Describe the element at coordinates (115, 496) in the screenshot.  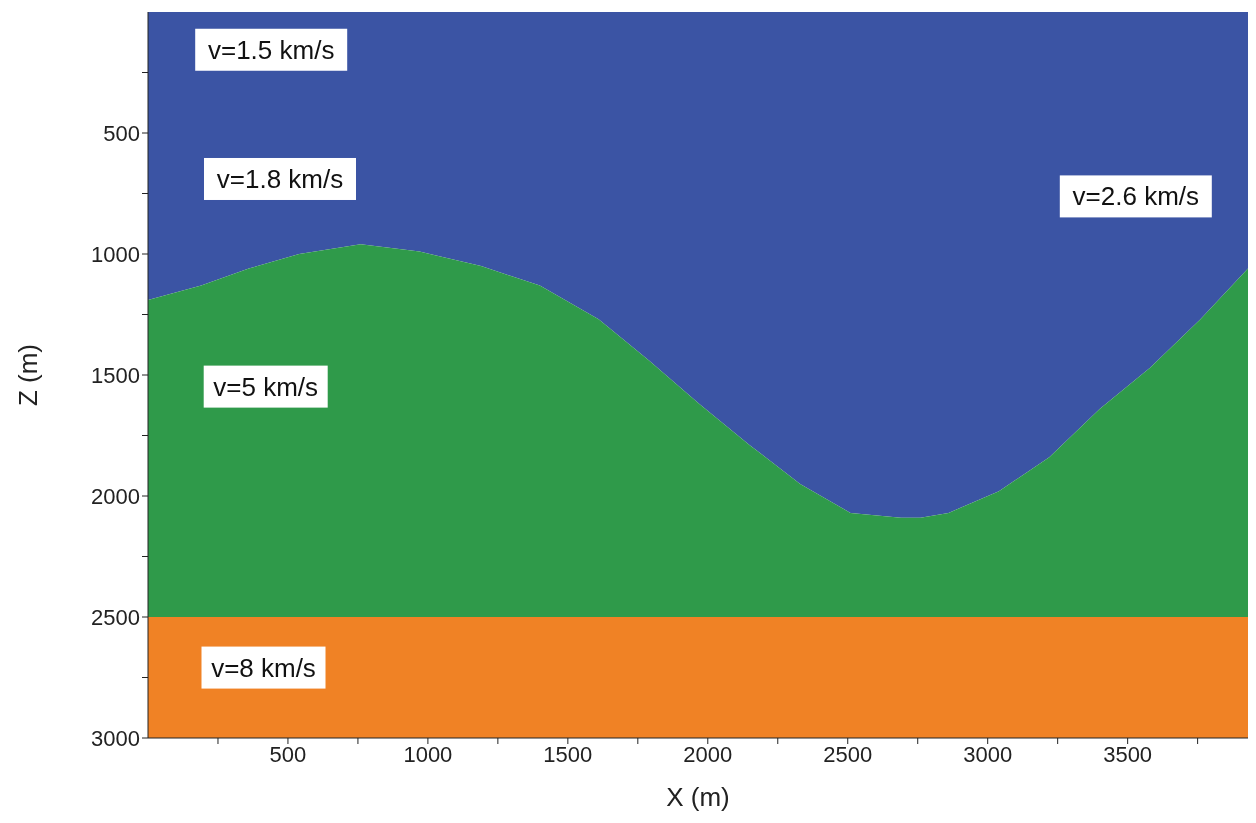
I see `y-tick-label: 2000` at that location.